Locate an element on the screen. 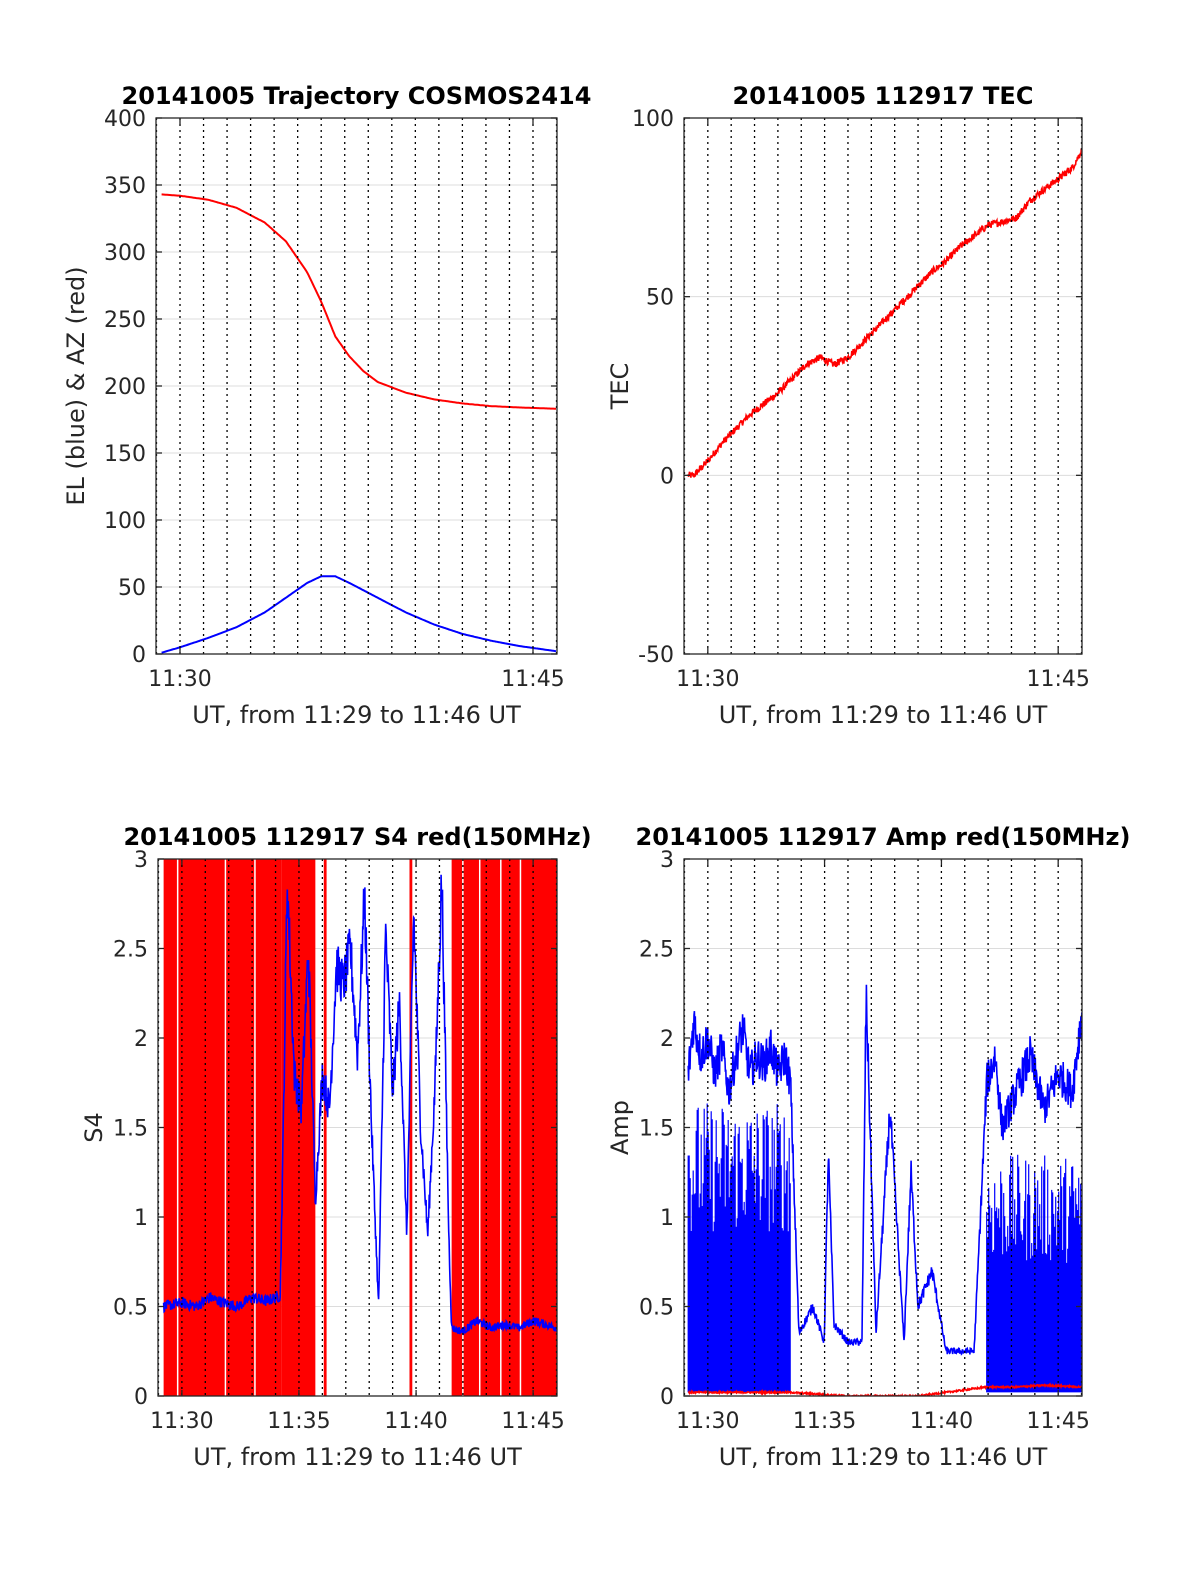 Image resolution: width=1200 pixels, height=1575 pixels. axes-box is located at coordinates (883, 386).